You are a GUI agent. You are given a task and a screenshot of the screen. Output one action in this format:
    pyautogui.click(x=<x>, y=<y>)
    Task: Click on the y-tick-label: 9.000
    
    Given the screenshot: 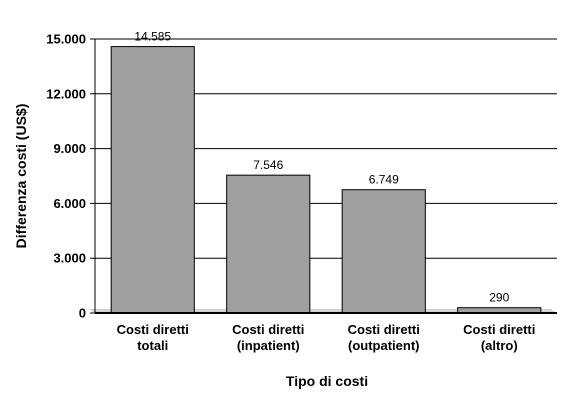 What is the action you would take?
    pyautogui.click(x=69, y=148)
    